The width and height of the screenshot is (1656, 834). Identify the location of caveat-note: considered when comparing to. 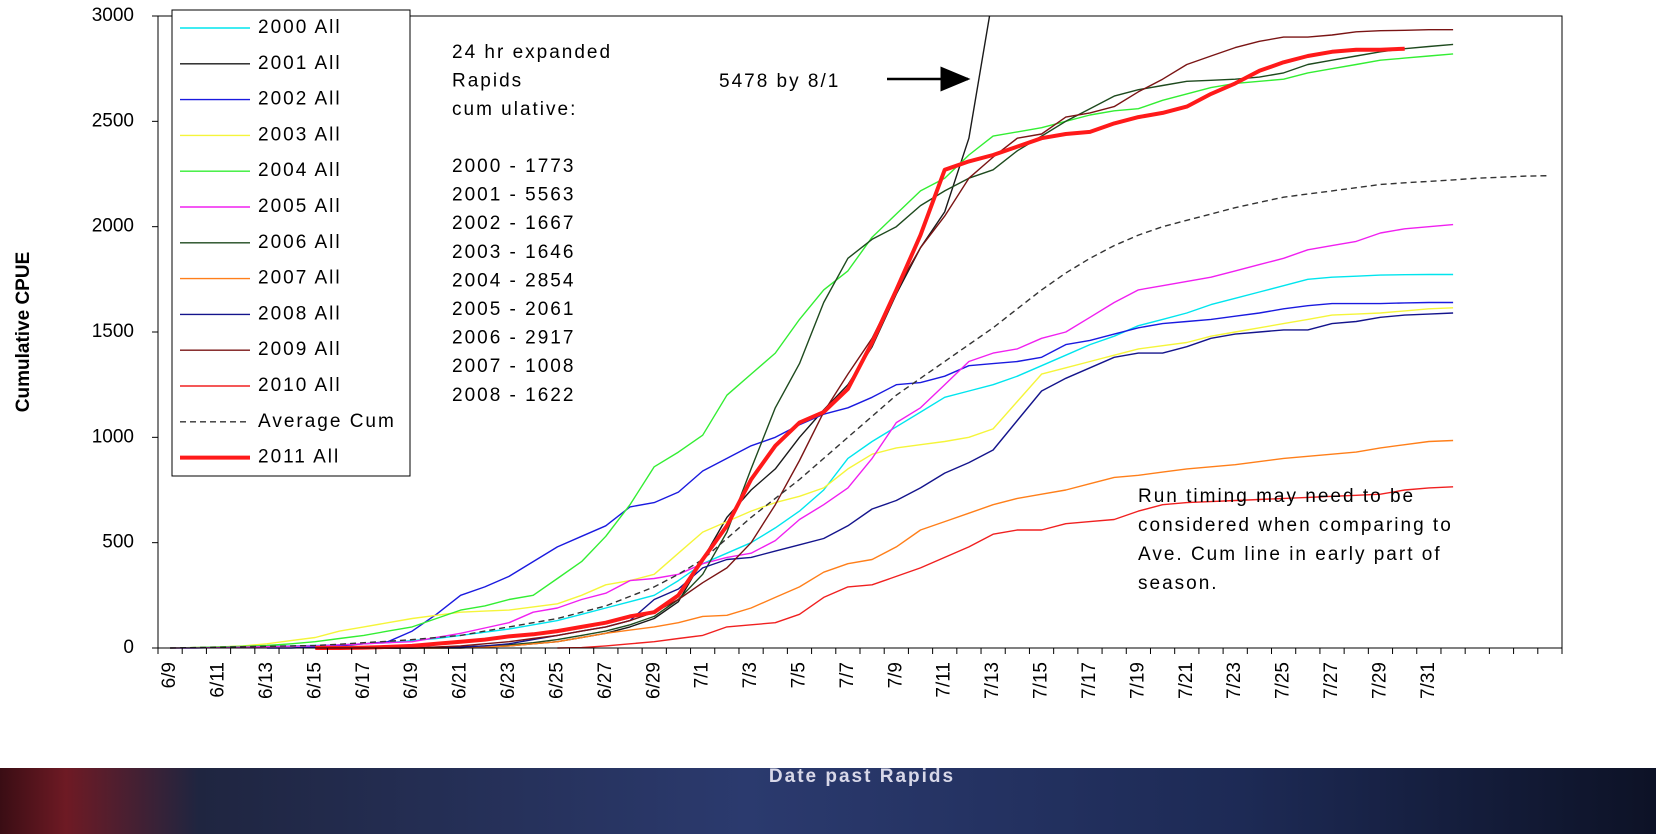
(1295, 525).